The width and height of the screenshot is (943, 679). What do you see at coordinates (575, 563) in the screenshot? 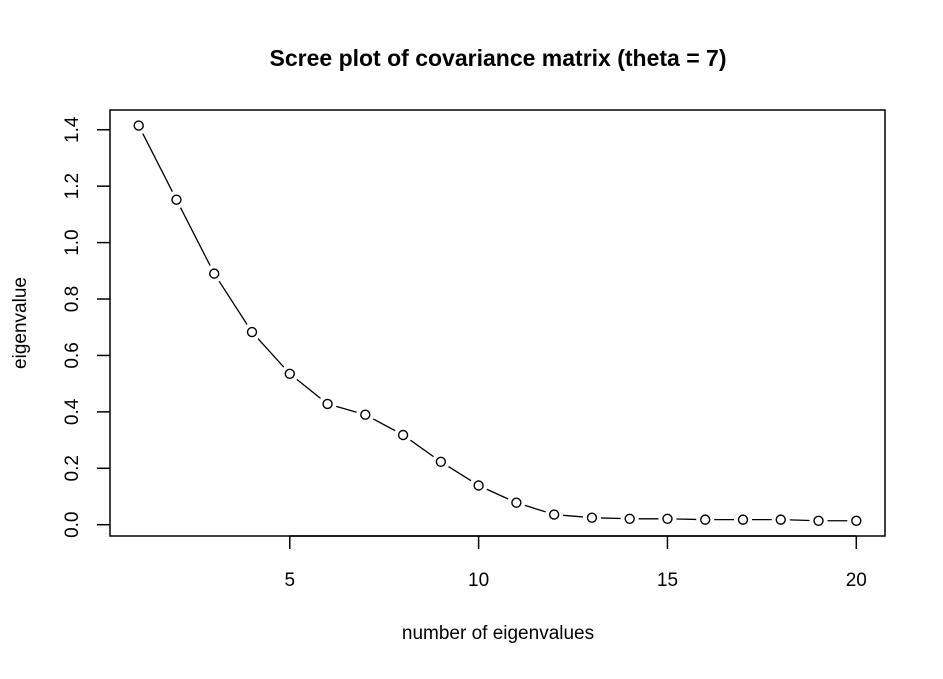
I see `x-axis: 5 10 15 20` at bounding box center [575, 563].